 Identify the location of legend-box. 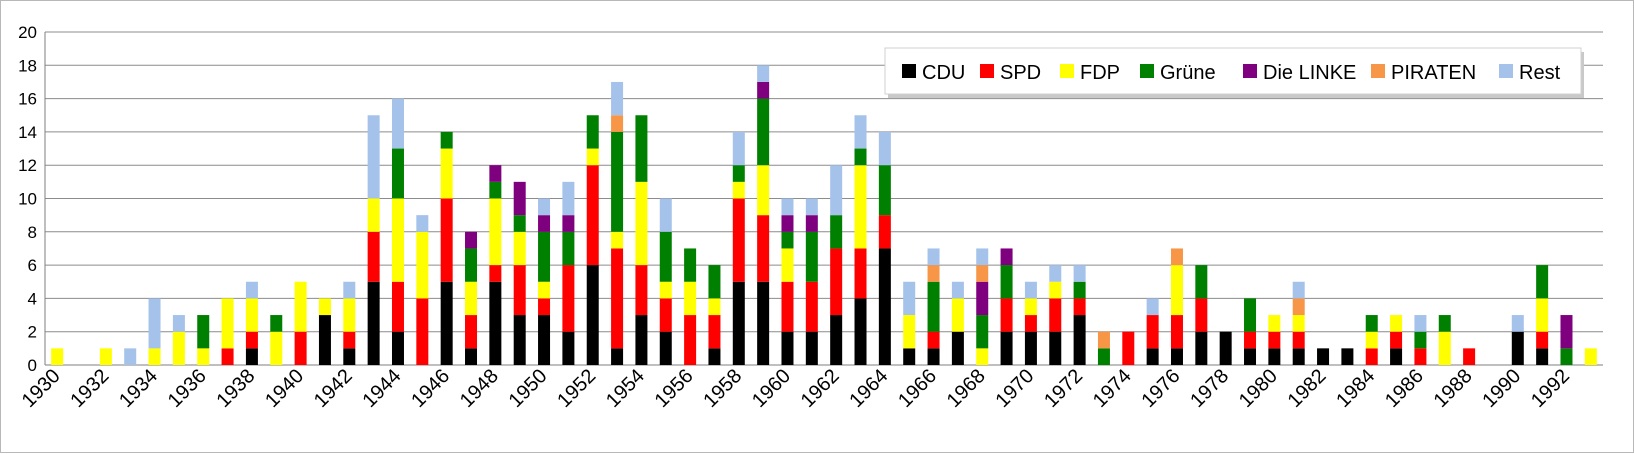
(1233, 71).